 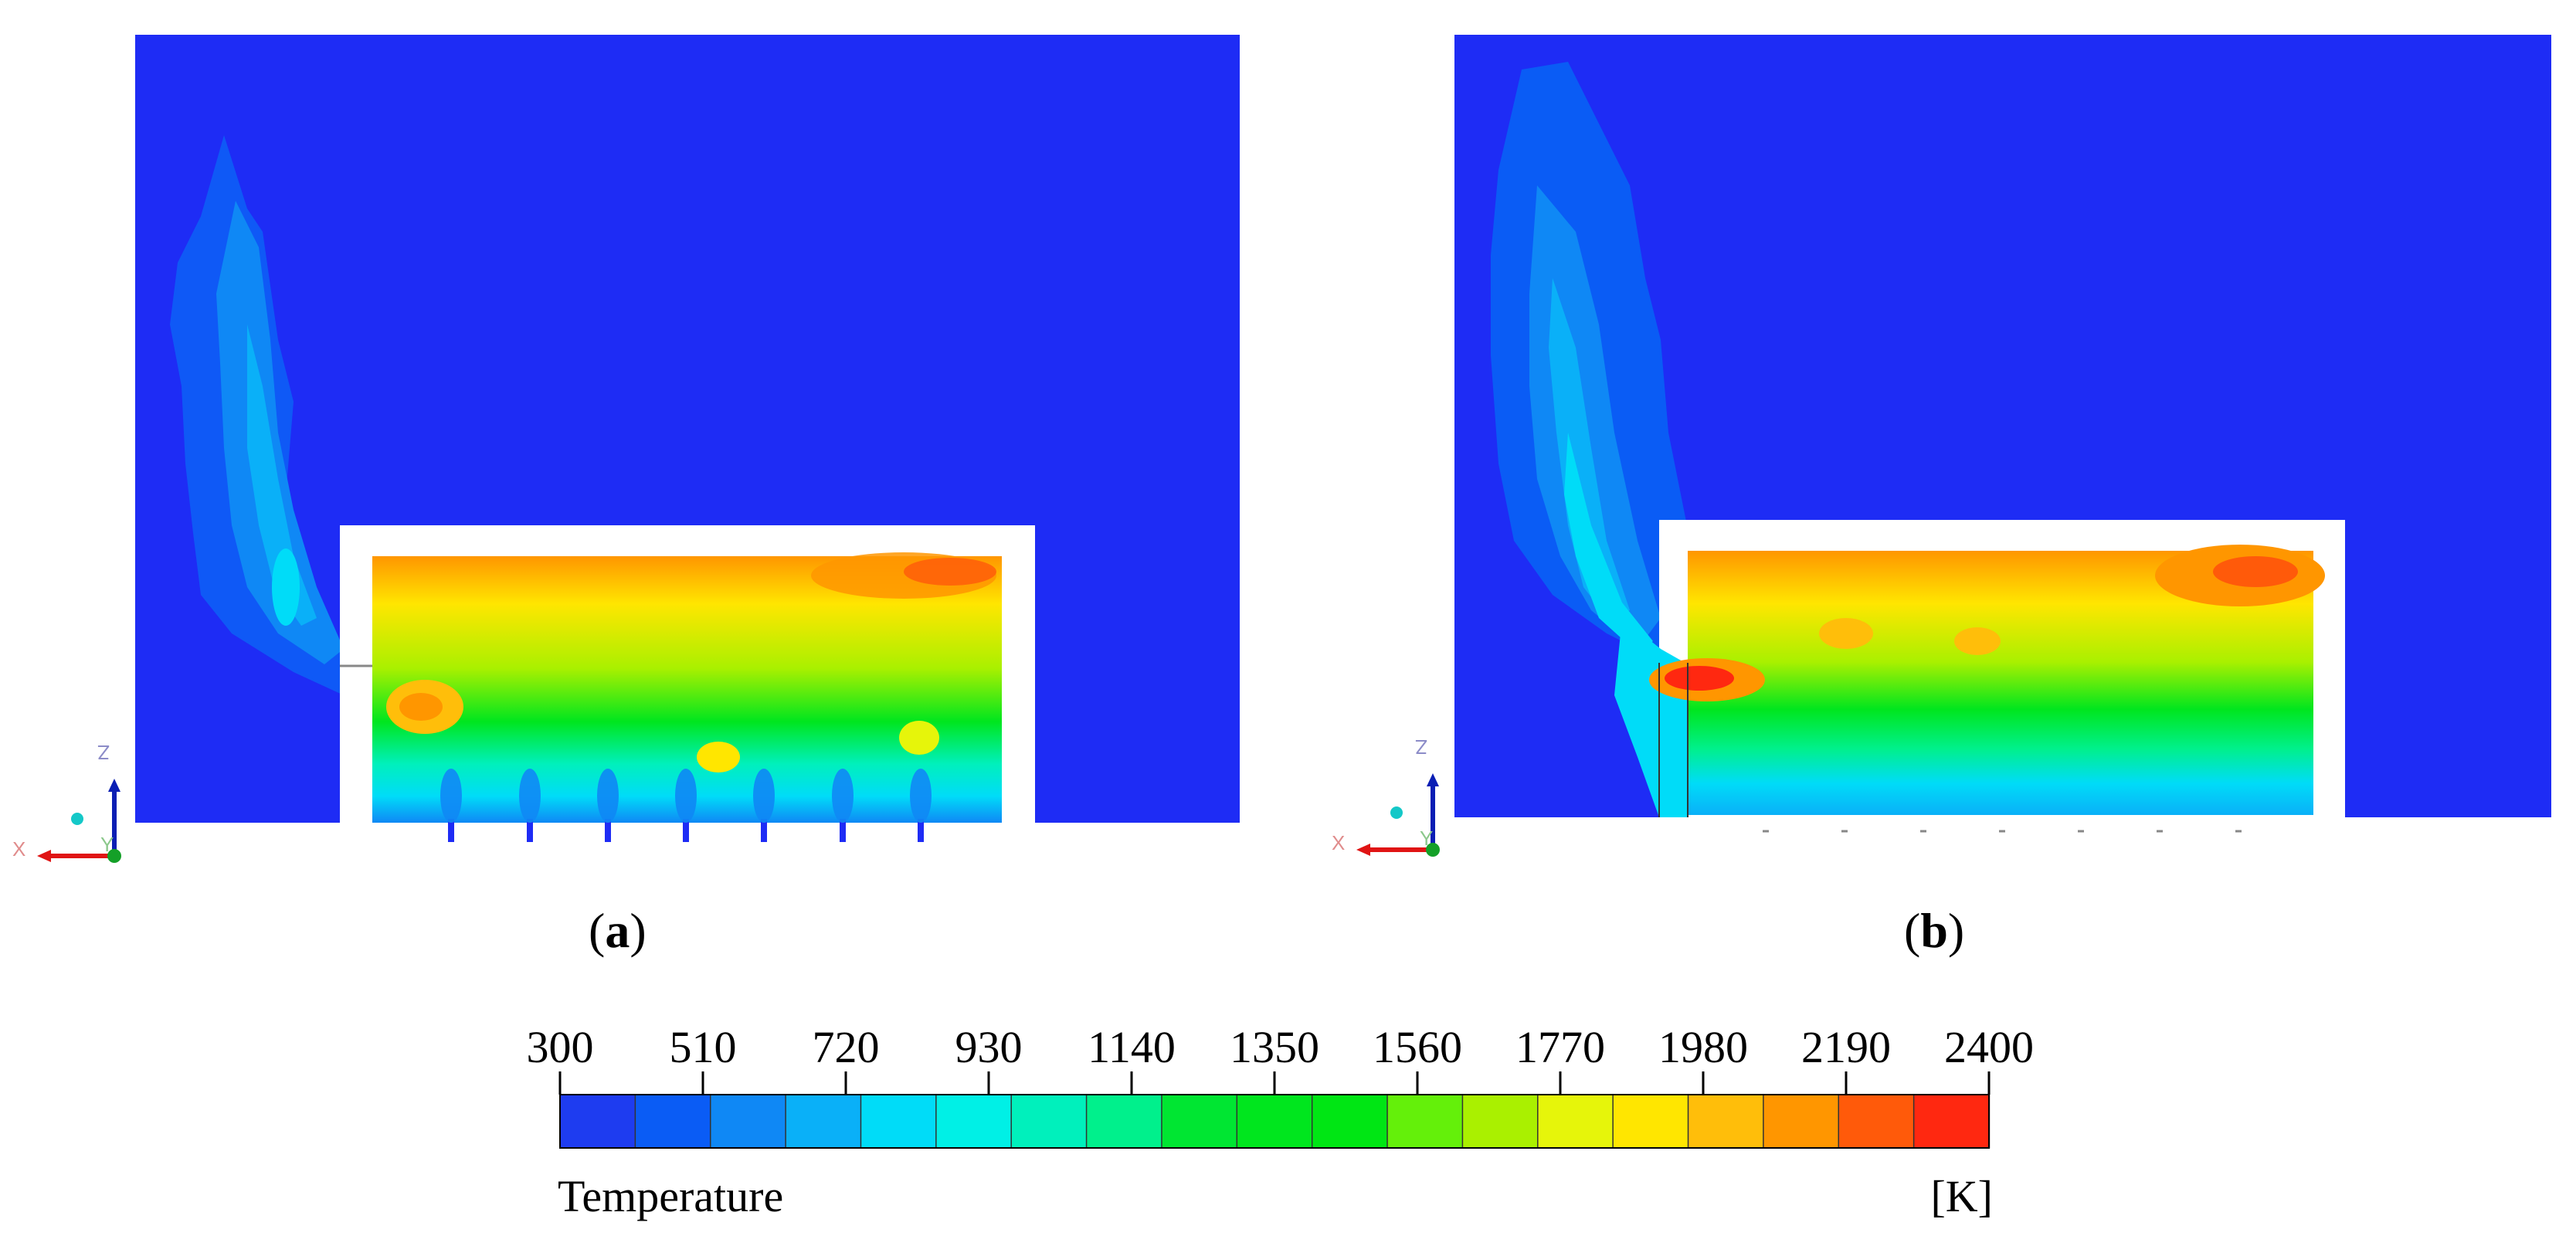 What do you see at coordinates (989, 1047) in the screenshot?
I see `colorbar-tick-label: 930` at bounding box center [989, 1047].